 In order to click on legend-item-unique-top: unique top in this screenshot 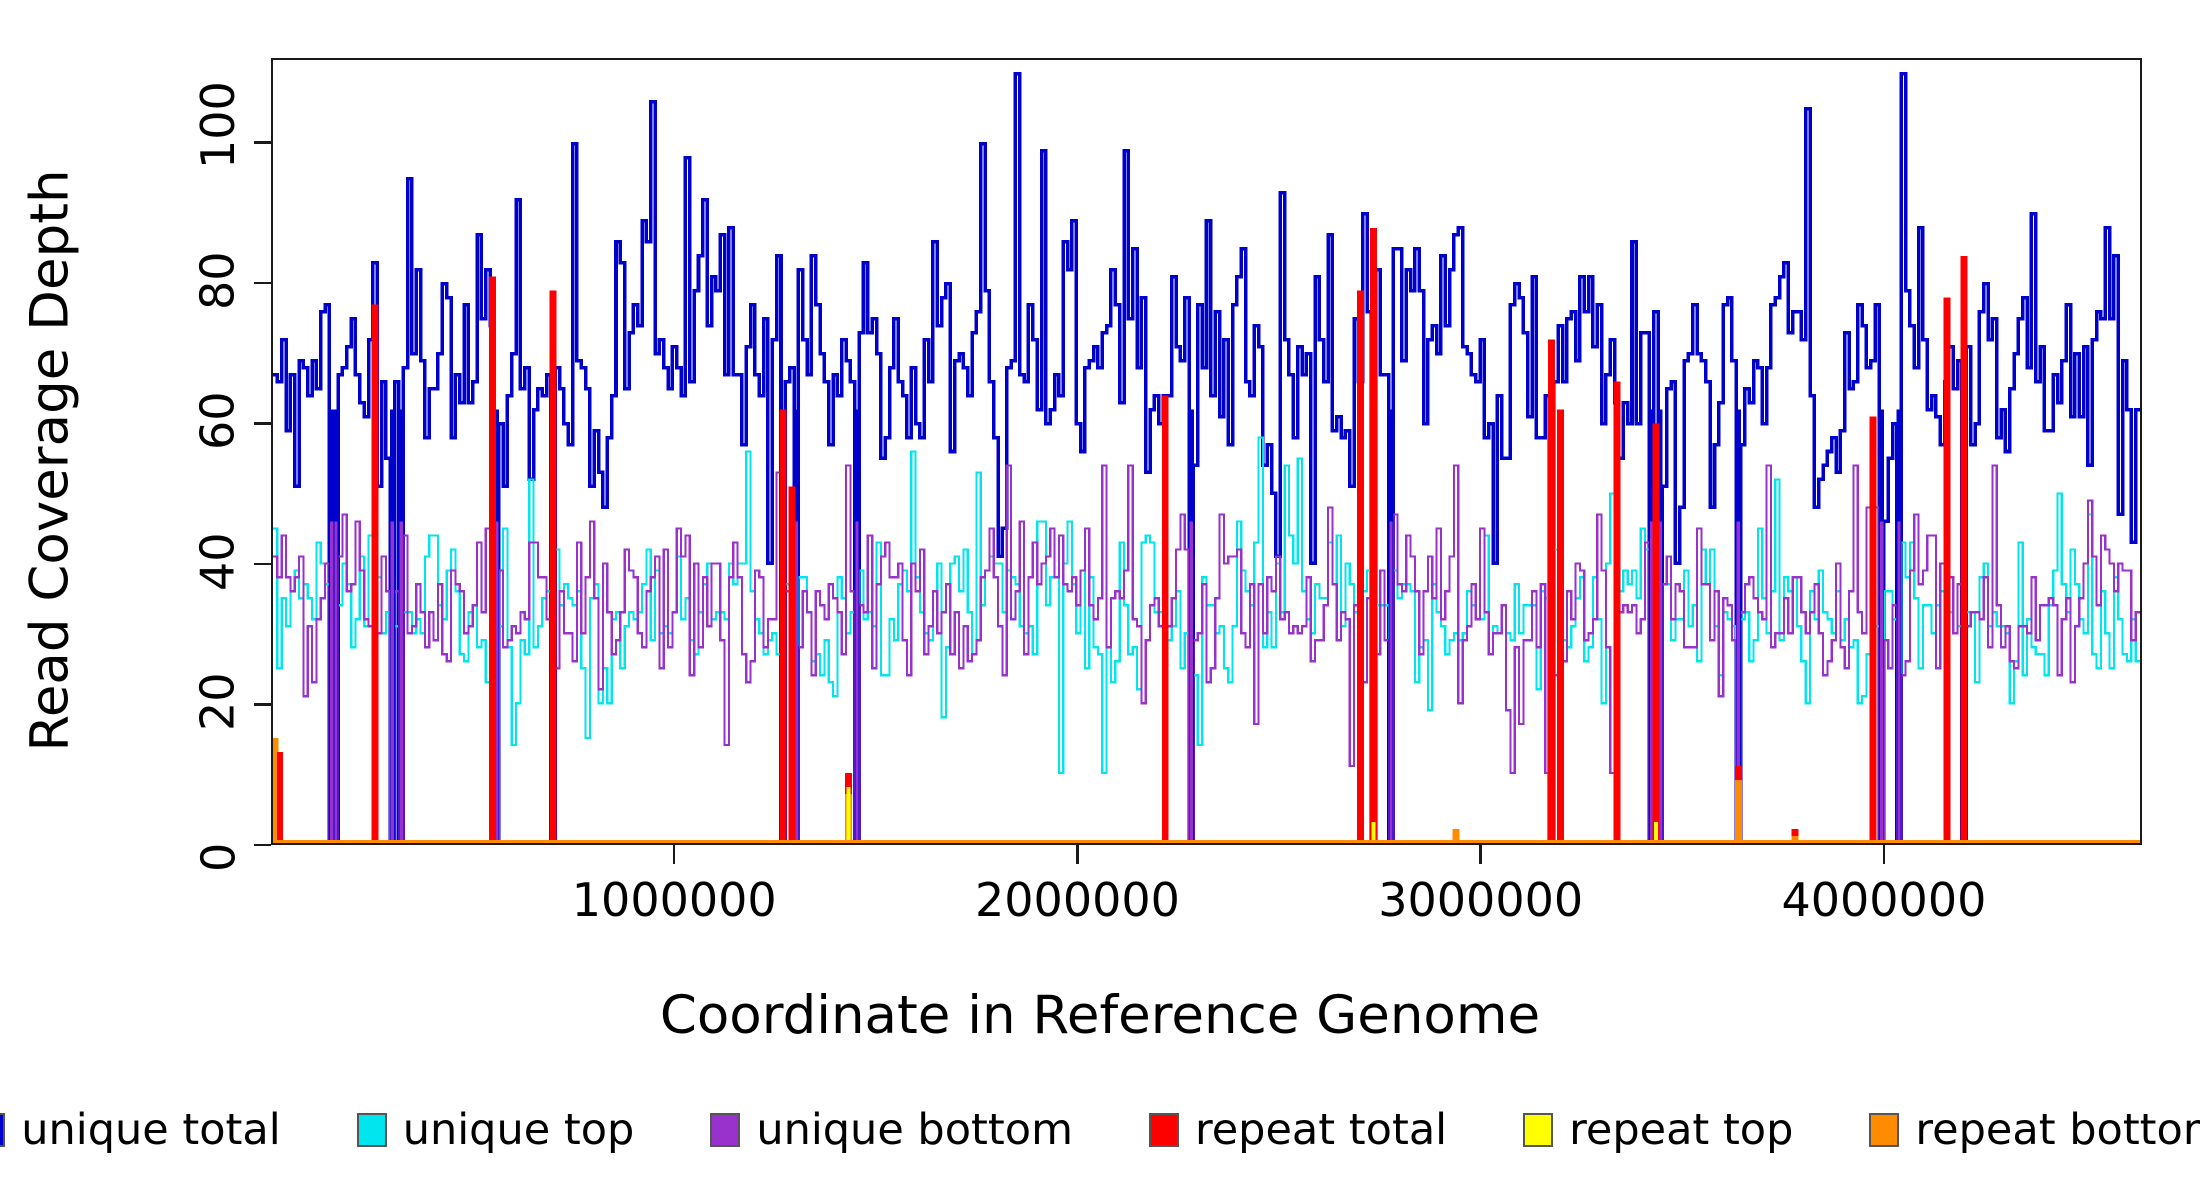, I will do `click(495, 1130)`.